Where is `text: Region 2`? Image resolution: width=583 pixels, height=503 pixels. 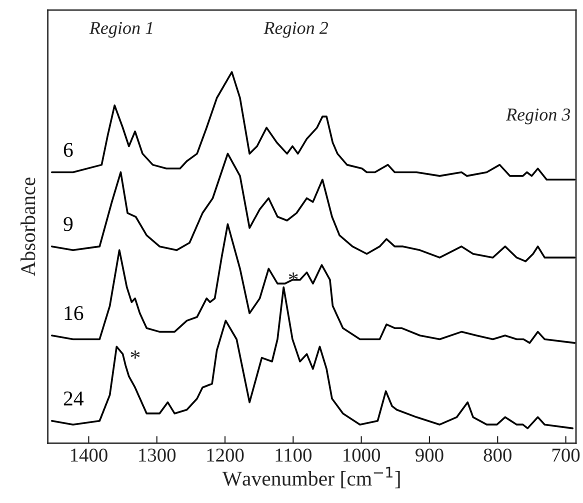
text: Region 2 is located at coordinates (296, 30).